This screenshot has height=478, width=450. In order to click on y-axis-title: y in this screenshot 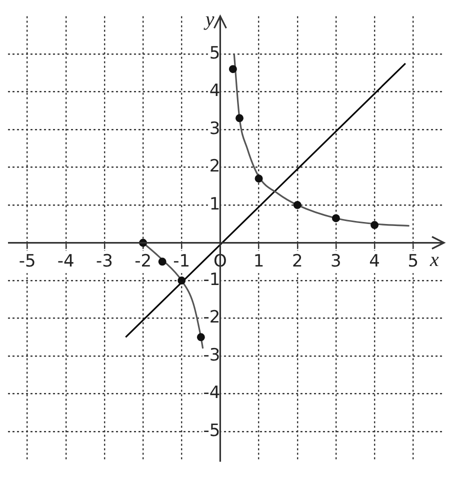, I will do `click(208, 19)`.